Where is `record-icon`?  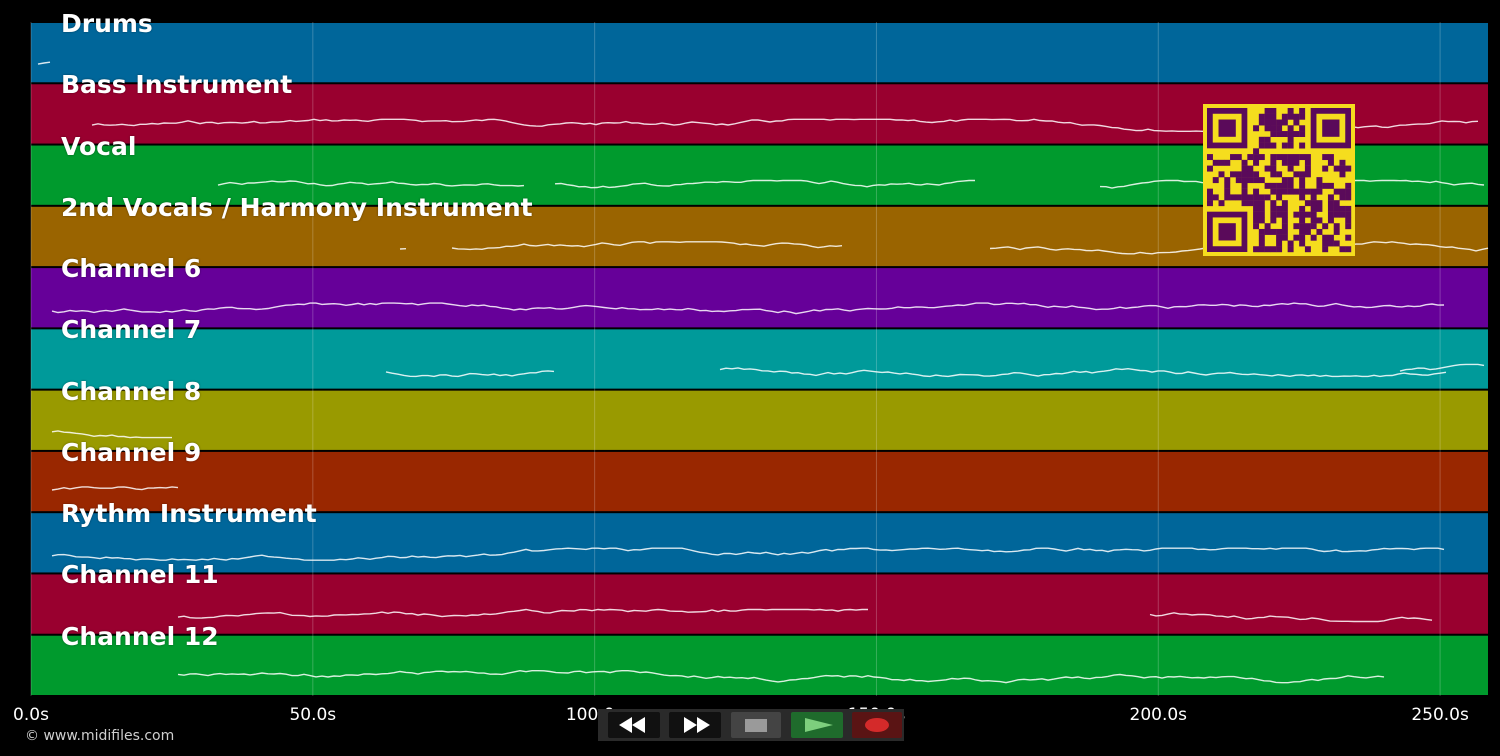
record-icon is located at coordinates (877, 725).